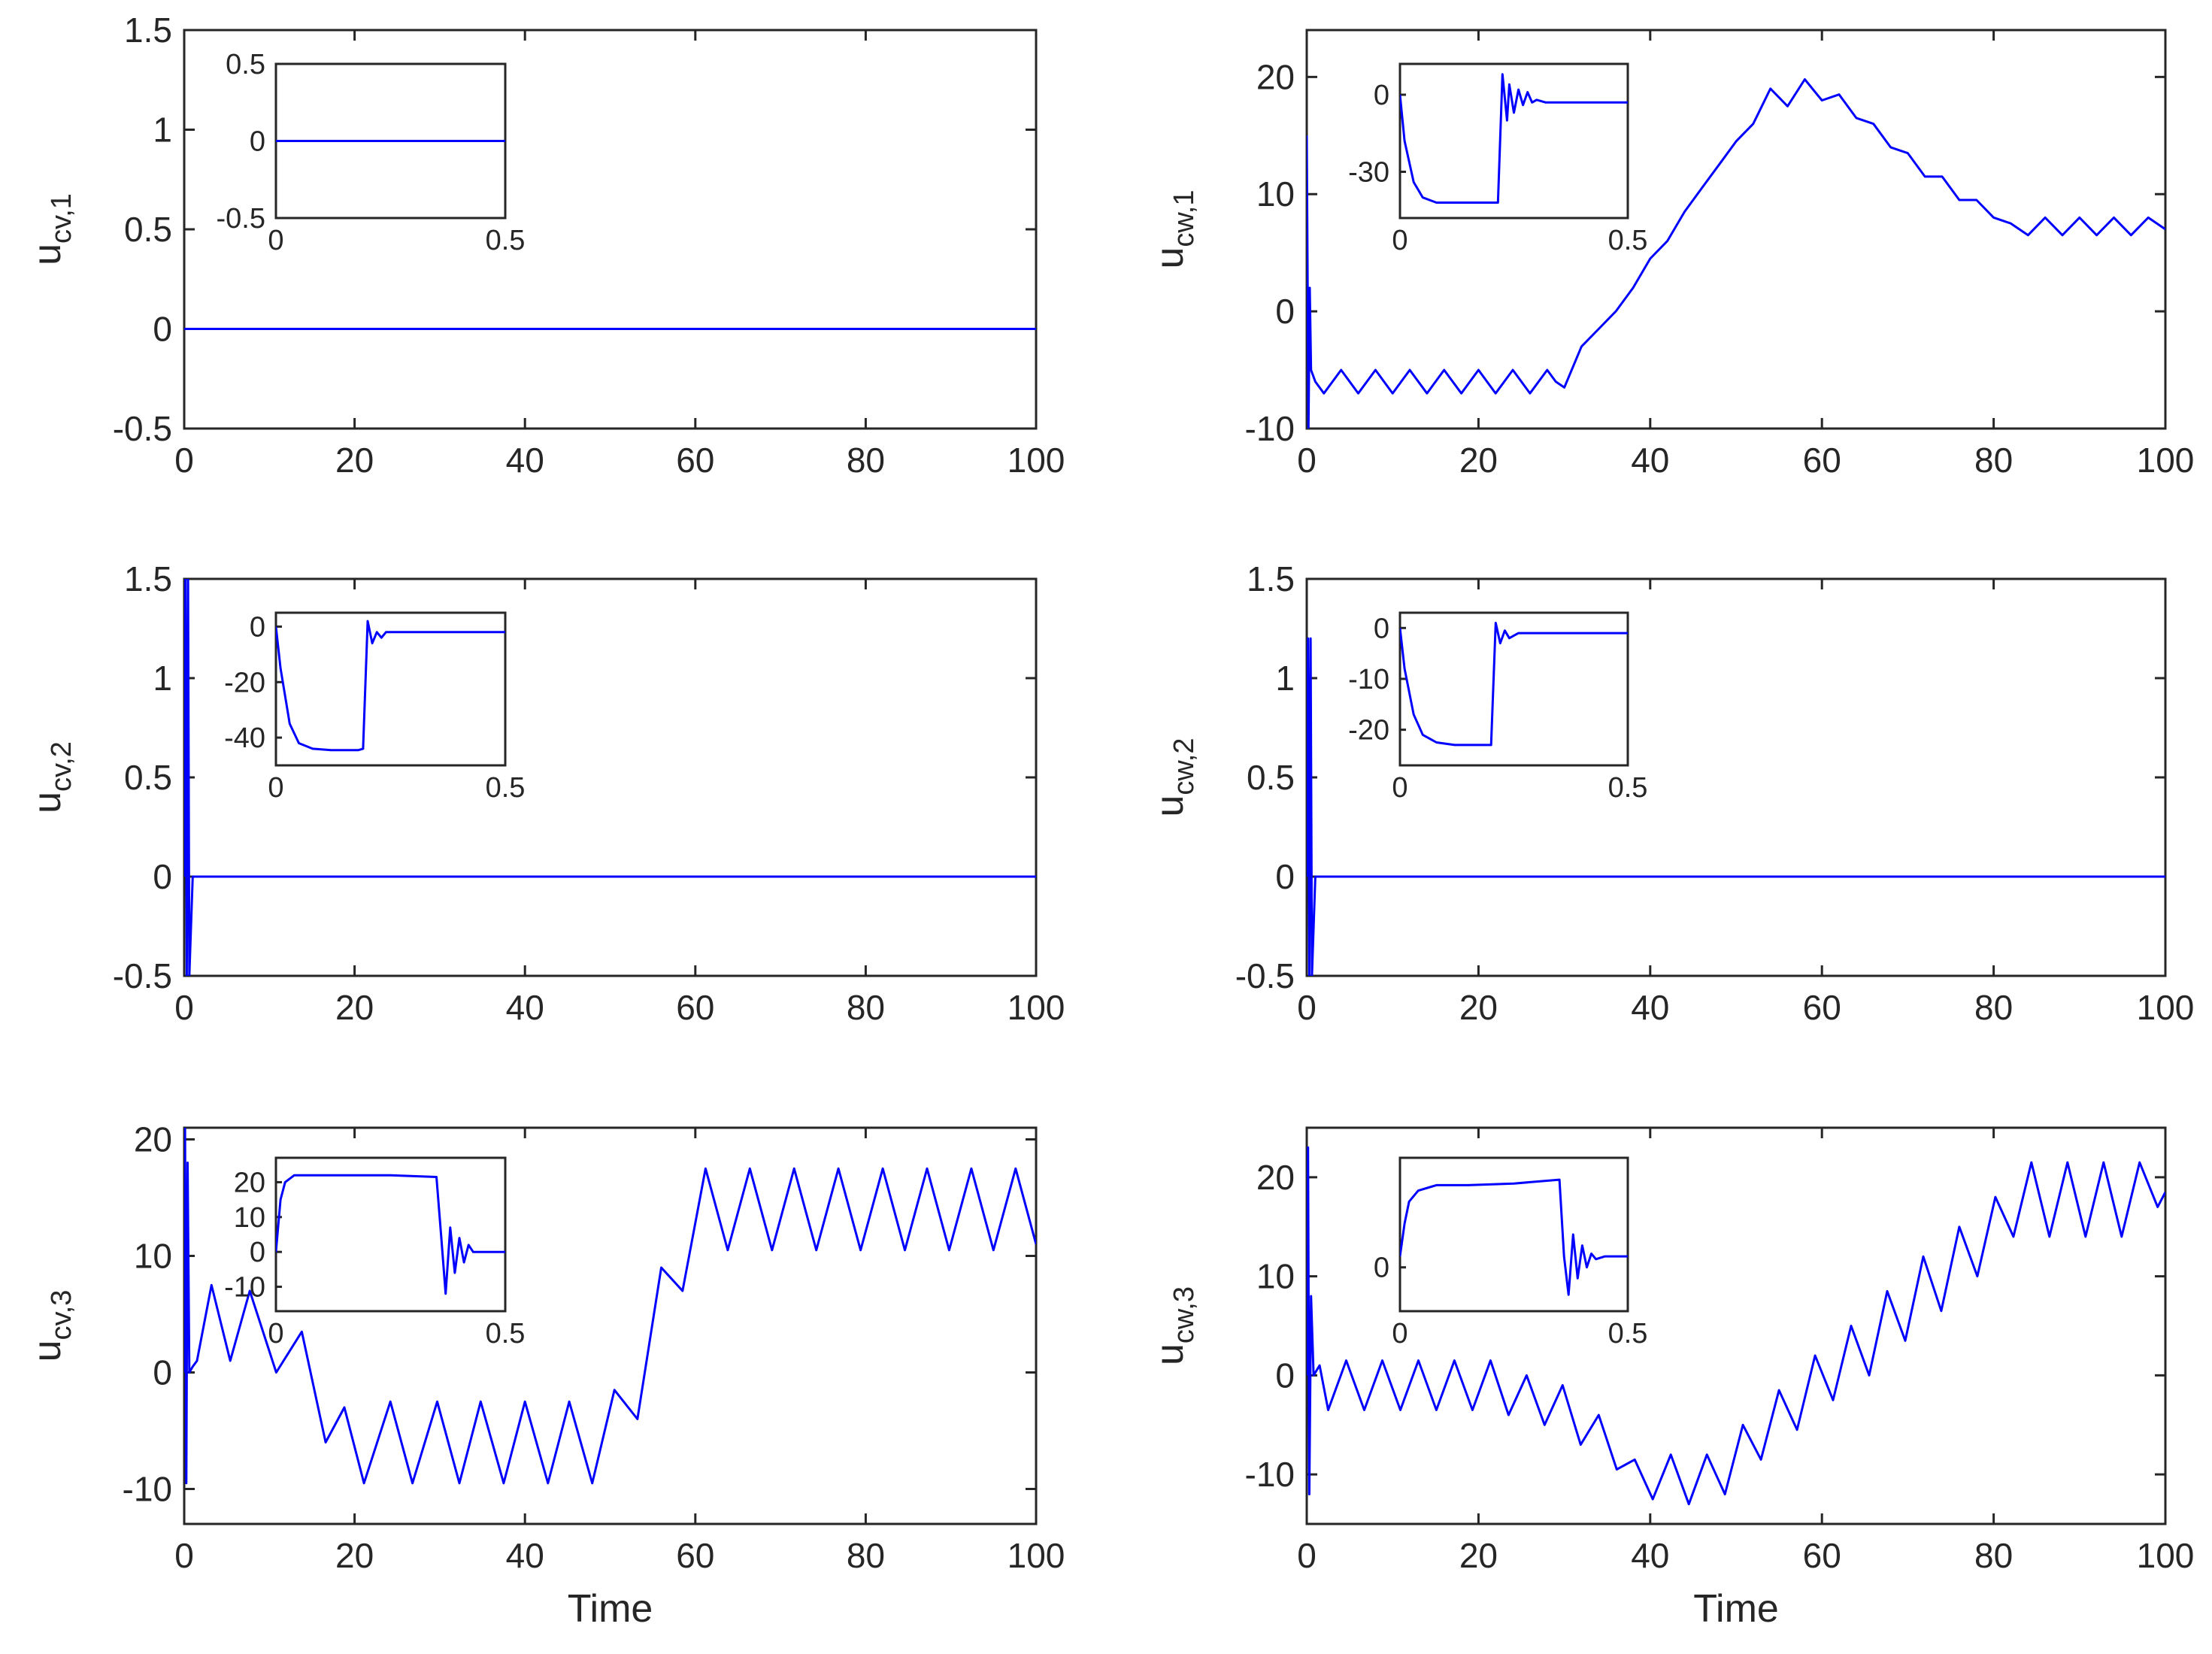  Describe the element at coordinates (62, 767) in the screenshot. I see `y-axis-label-subscript: cv,2` at that location.